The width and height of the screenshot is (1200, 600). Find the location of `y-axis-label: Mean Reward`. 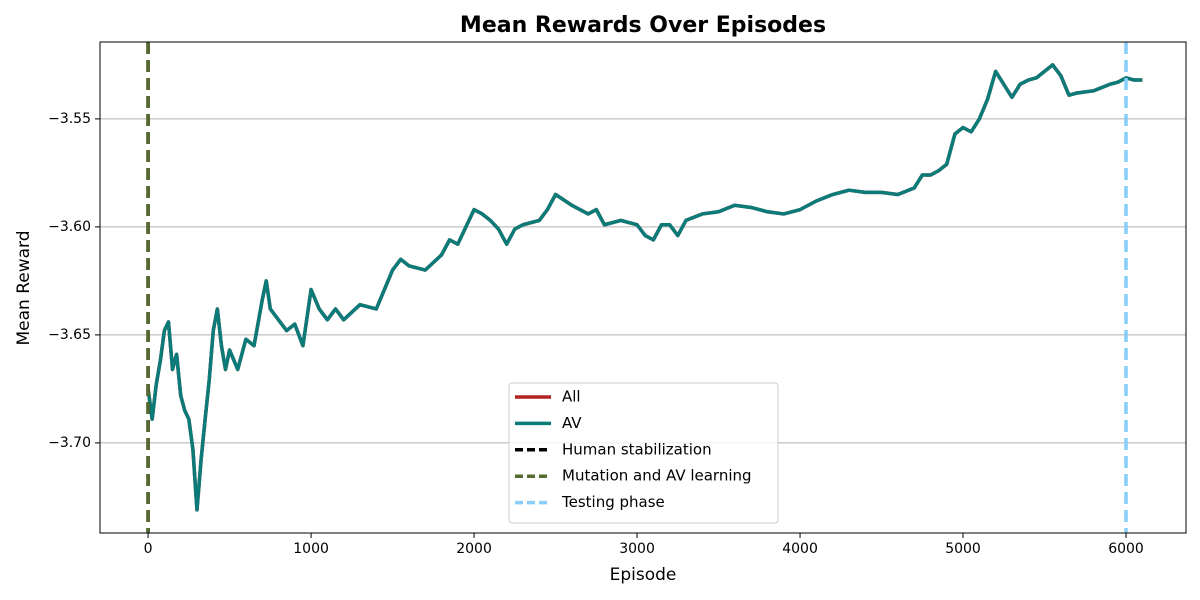

y-axis-label: Mean Reward is located at coordinates (24, 287).